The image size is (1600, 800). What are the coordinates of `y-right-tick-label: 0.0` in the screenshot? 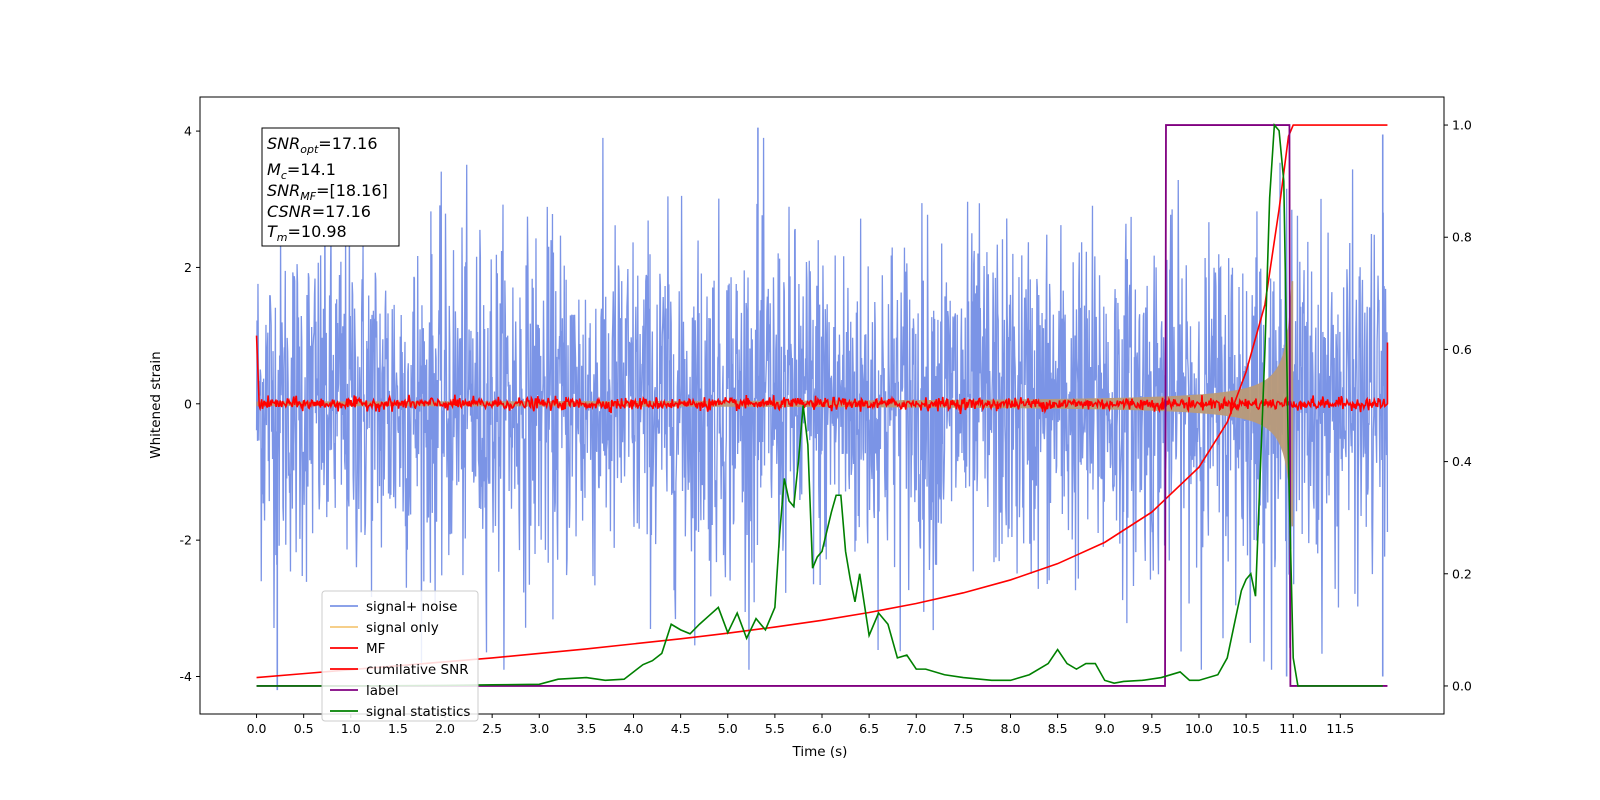 It's located at (1462, 685).